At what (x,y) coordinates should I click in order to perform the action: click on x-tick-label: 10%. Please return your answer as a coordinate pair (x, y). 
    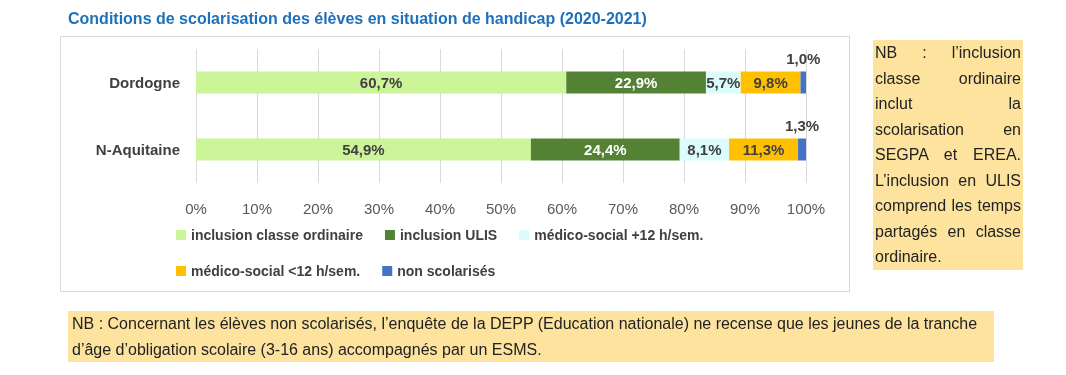
    Looking at the image, I should click on (257, 208).